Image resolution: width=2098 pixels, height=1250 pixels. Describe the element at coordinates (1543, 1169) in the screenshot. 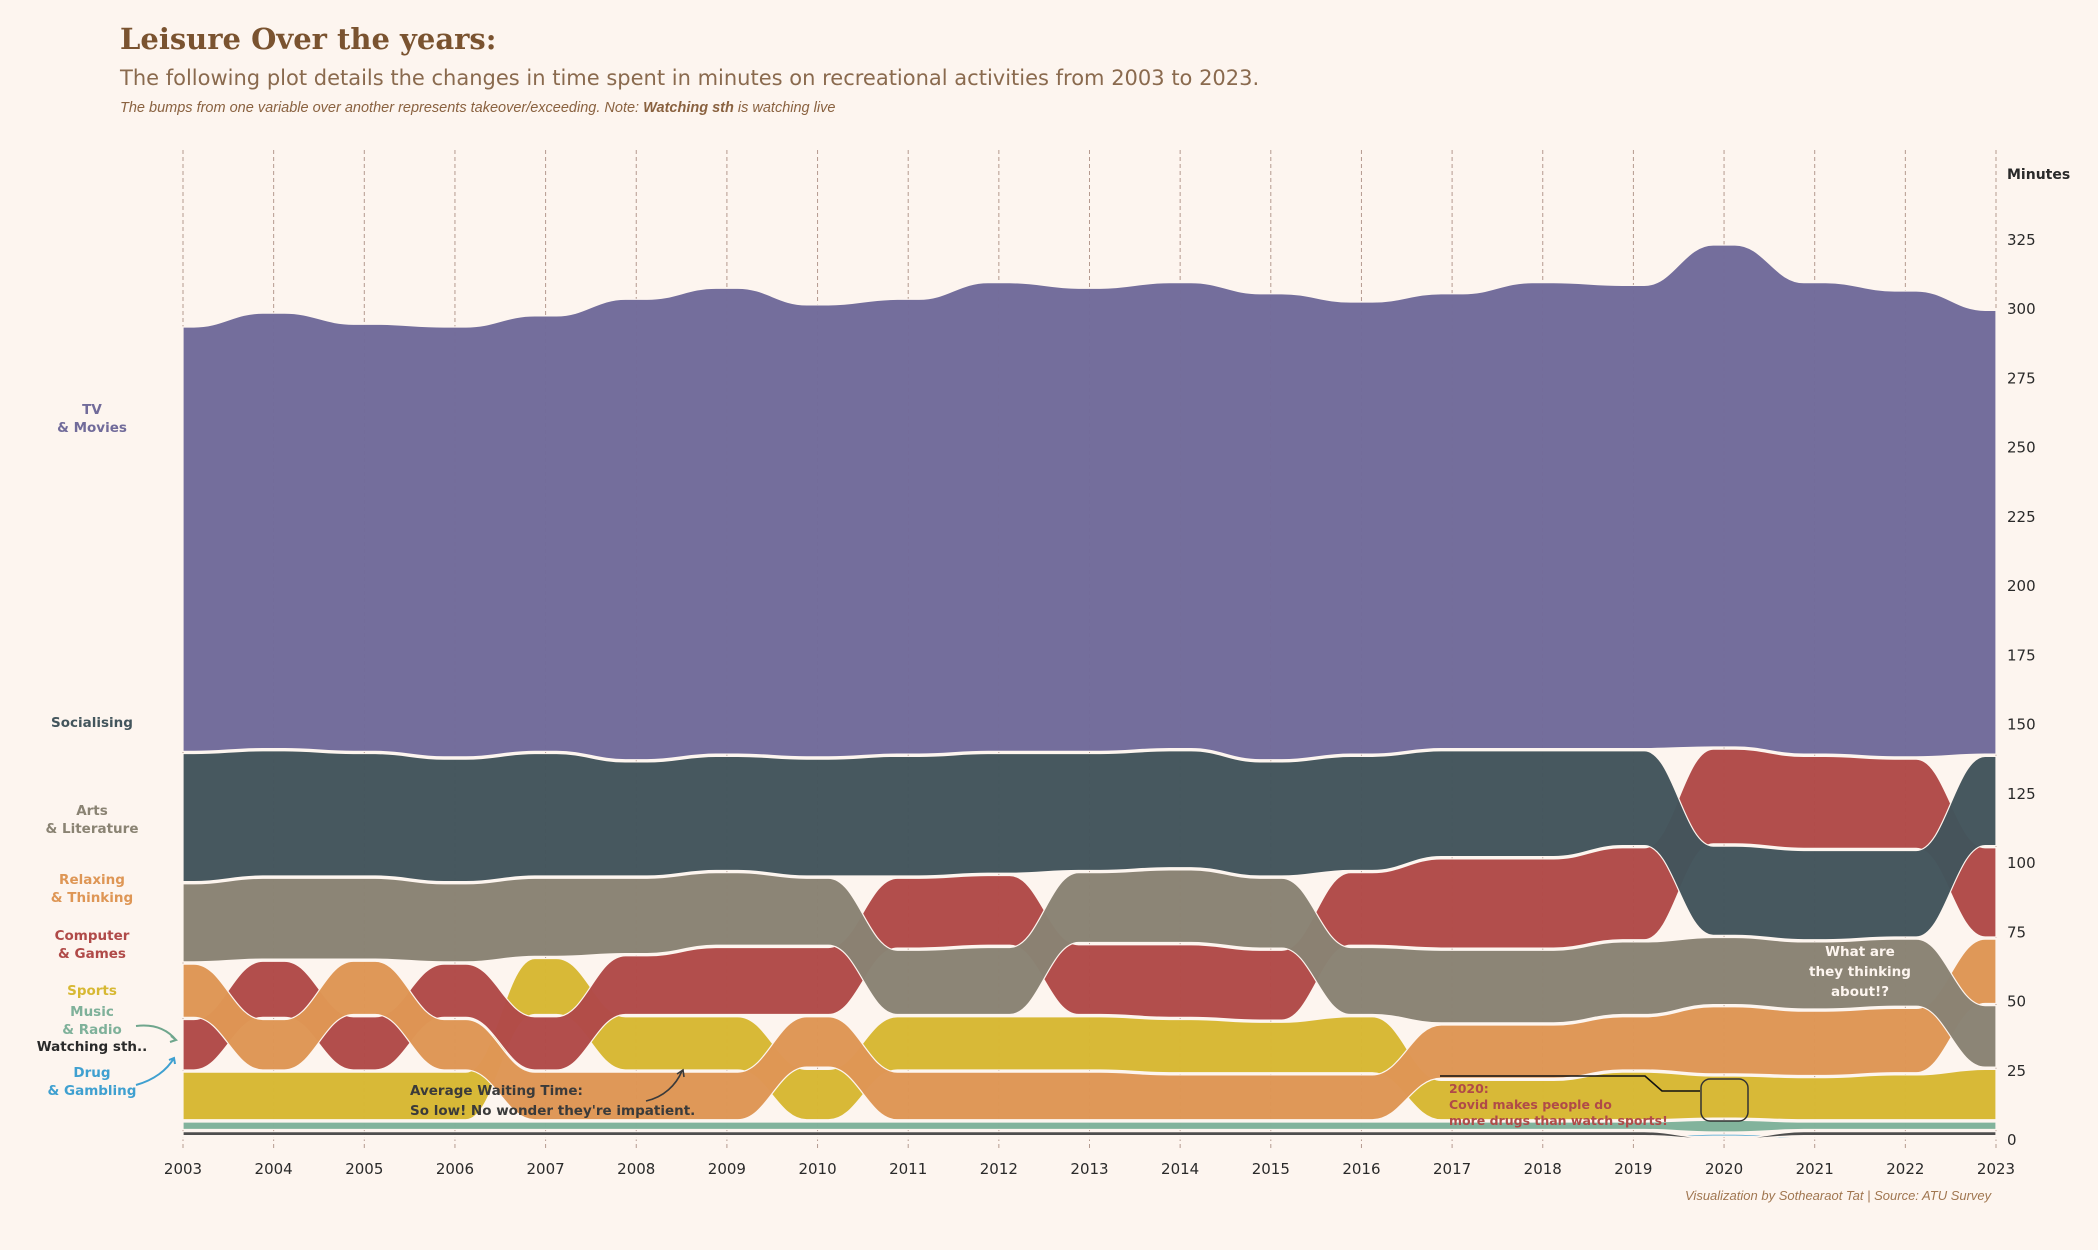

I see `x-tick-2018: 2018` at that location.